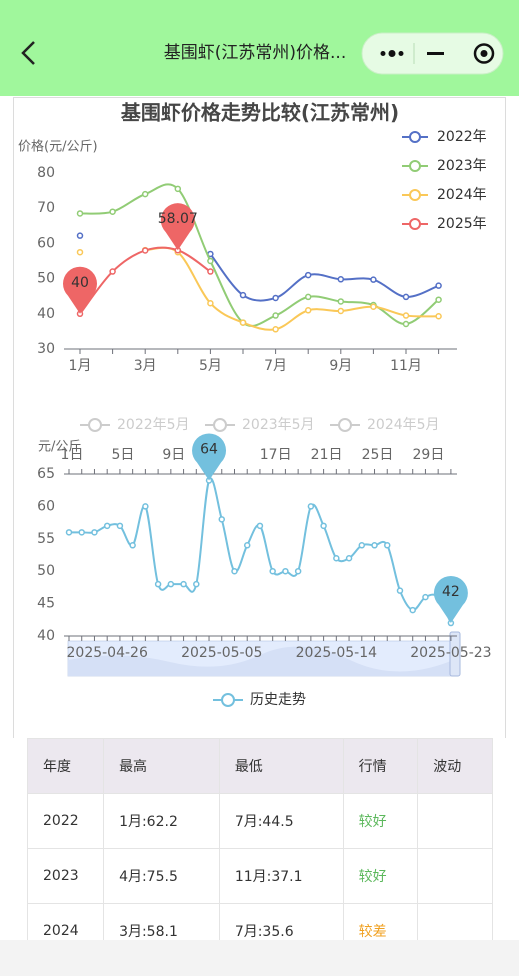 This screenshot has height=976, width=519. Describe the element at coordinates (161, 821) in the screenshot. I see `table-cell: 1月:62.2` at that location.